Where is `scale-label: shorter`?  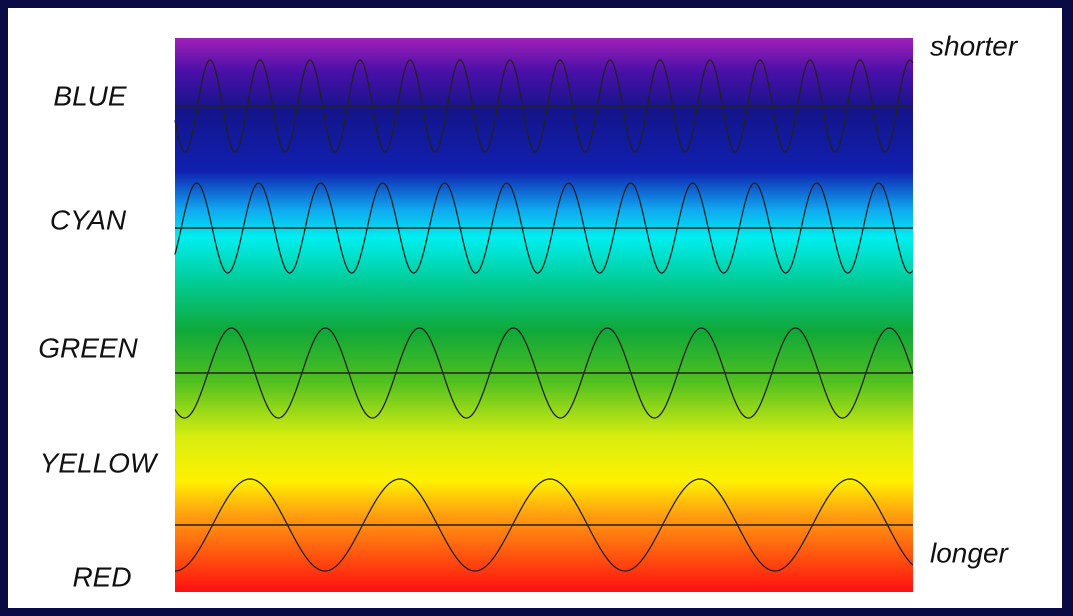 scale-label: shorter is located at coordinates (974, 45).